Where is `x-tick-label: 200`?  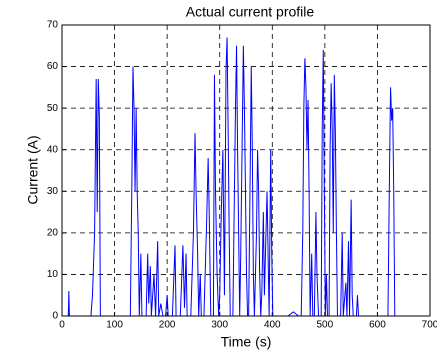
x-tick-label: 200 is located at coordinates (167, 325).